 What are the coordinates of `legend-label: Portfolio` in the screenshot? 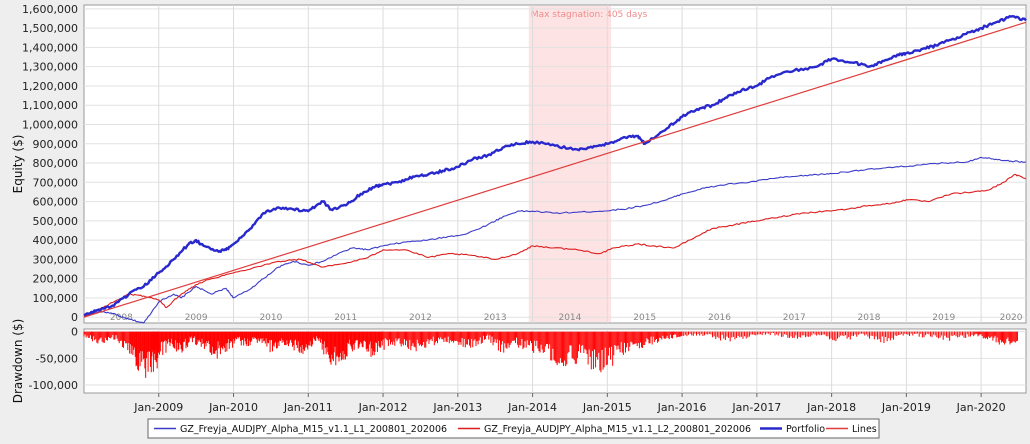 It's located at (805, 429).